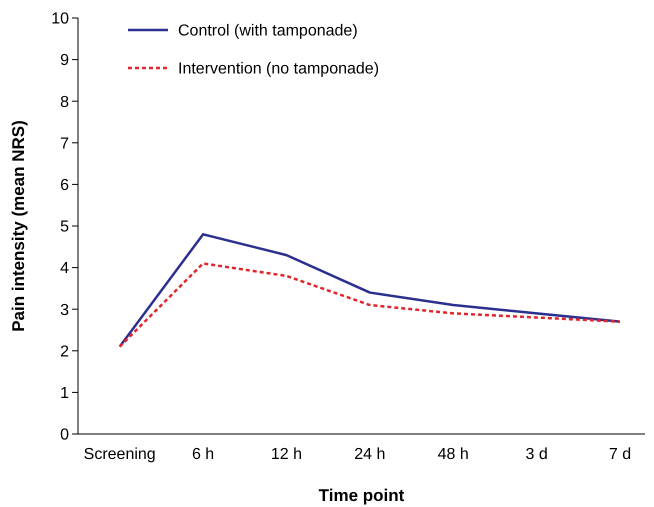 The height and width of the screenshot is (507, 654). What do you see at coordinates (620, 454) in the screenshot?
I see `x-tick-label: 7 d` at bounding box center [620, 454].